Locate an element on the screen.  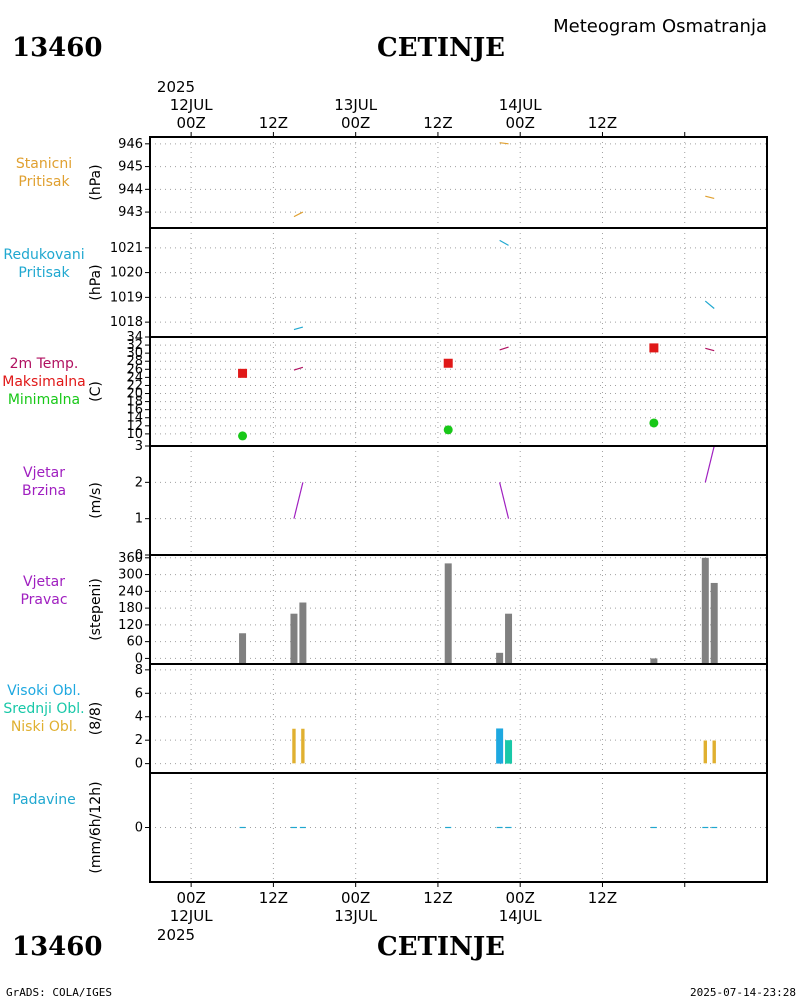
date-tick-top: 14JUL is located at coordinates (520, 105).